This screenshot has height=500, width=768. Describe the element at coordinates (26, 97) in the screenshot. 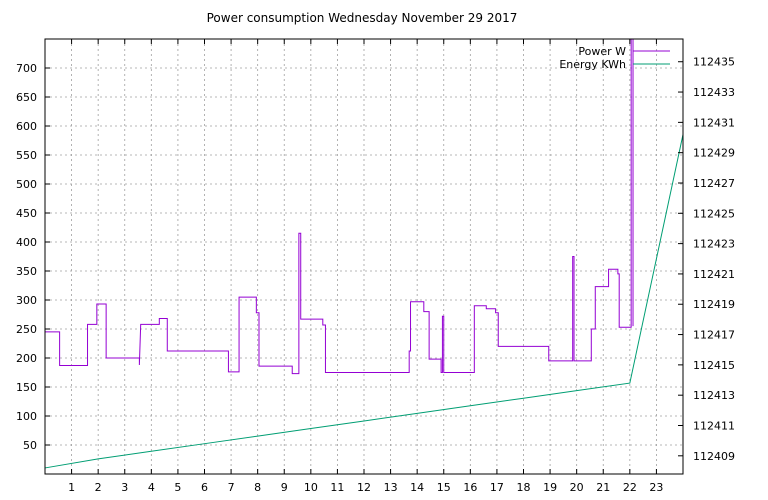

I see `y-tick-label: 650` at that location.